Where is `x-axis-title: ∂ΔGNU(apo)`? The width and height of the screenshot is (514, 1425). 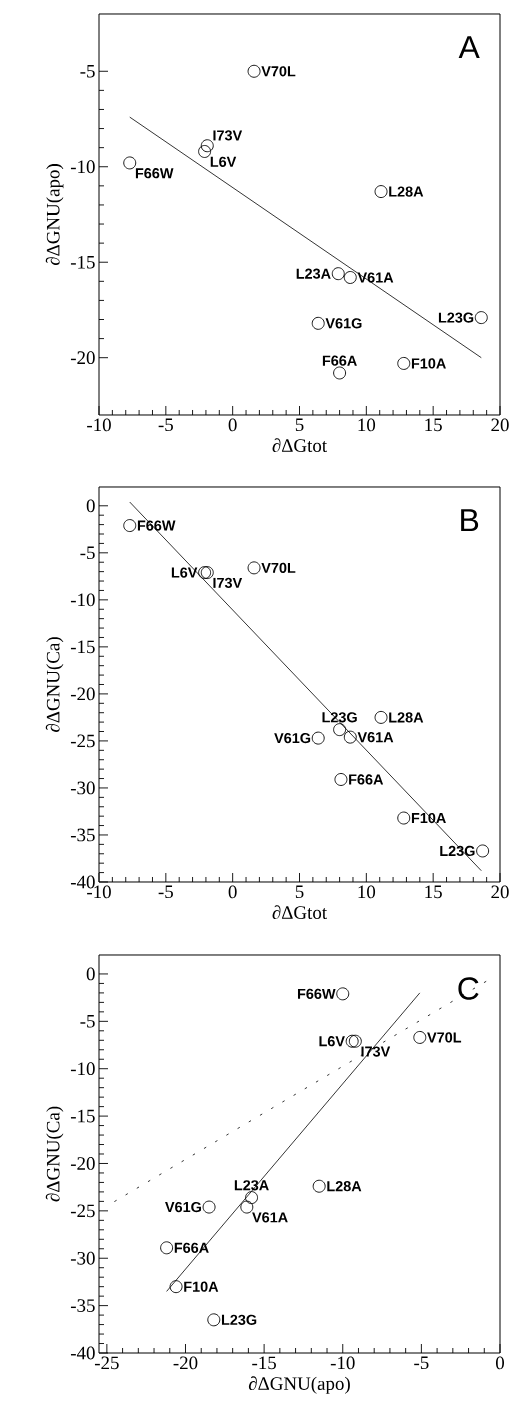 x-axis-title: ∂ΔGNU(apo) is located at coordinates (299, 1385).